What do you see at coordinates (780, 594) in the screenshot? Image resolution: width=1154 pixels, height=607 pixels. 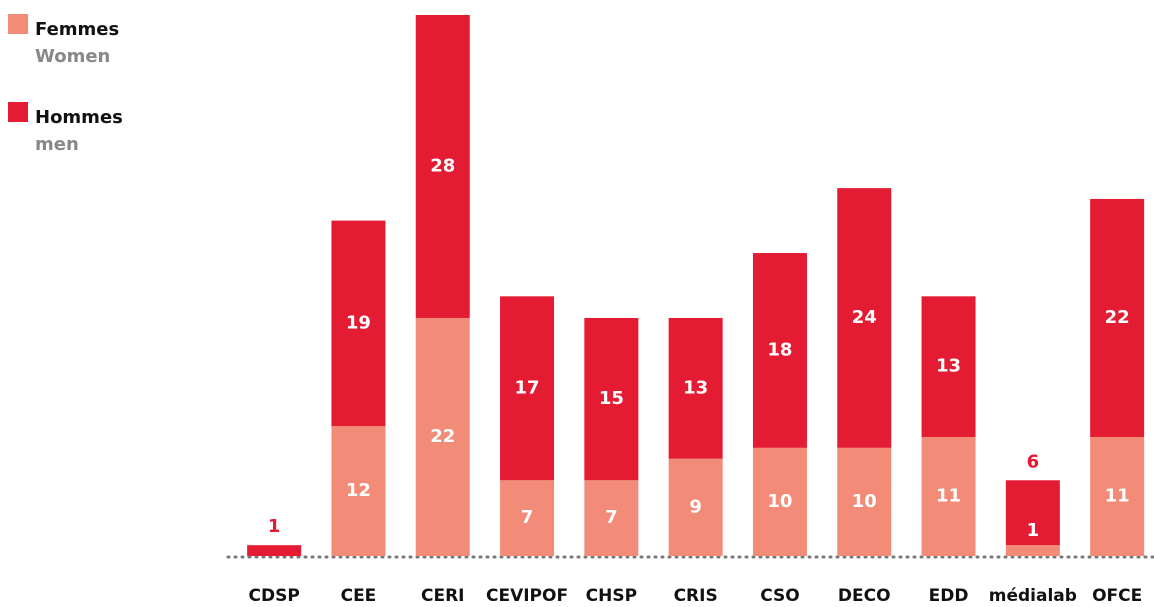 I see `x-tick-label: CSO` at bounding box center [780, 594].